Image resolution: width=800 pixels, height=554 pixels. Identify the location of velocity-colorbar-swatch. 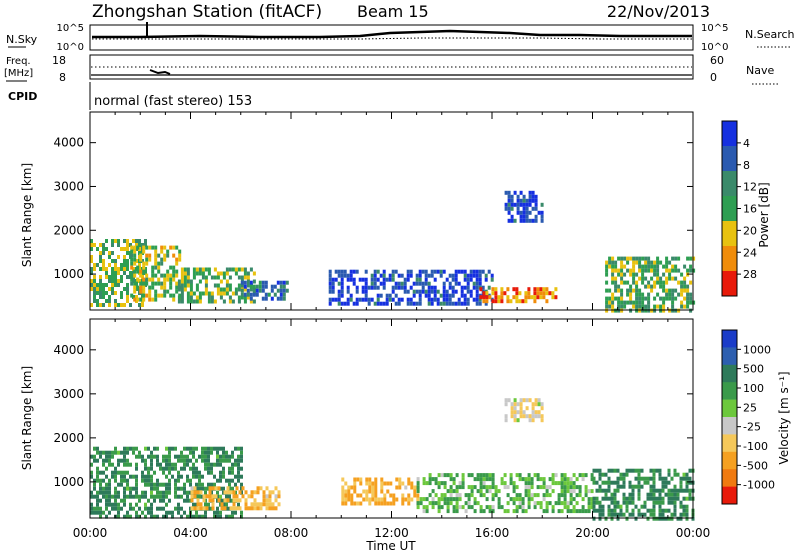
(729, 495).